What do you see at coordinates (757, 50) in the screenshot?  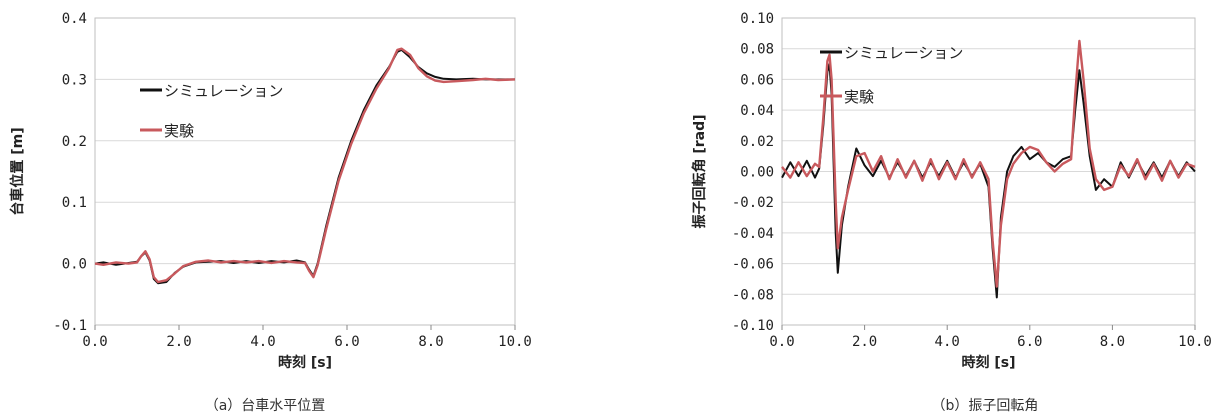 I see `y-tick-label: 0.08` at bounding box center [757, 50].